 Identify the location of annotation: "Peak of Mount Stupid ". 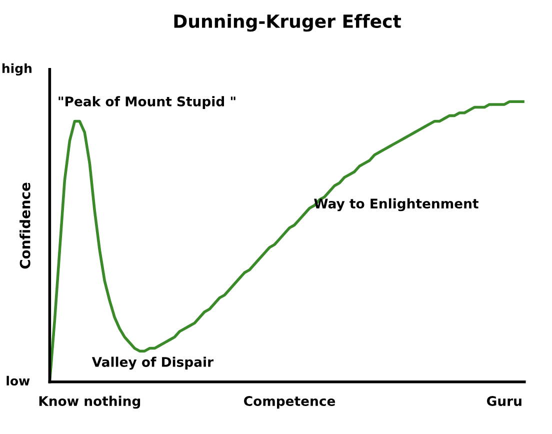
(147, 102).